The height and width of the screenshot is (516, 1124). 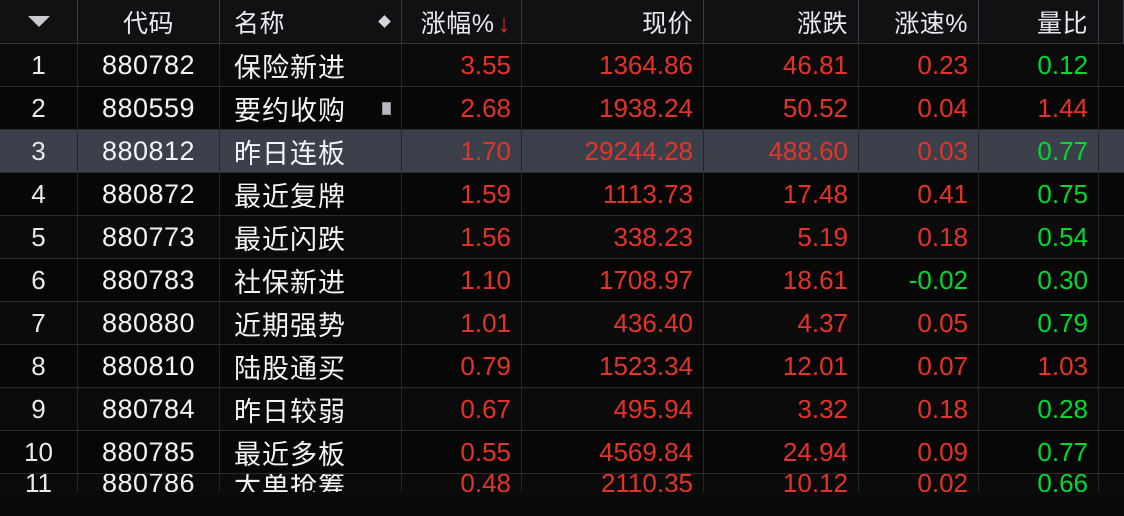 What do you see at coordinates (653, 236) in the screenshot?
I see `cell-price-text: 338.23` at bounding box center [653, 236].